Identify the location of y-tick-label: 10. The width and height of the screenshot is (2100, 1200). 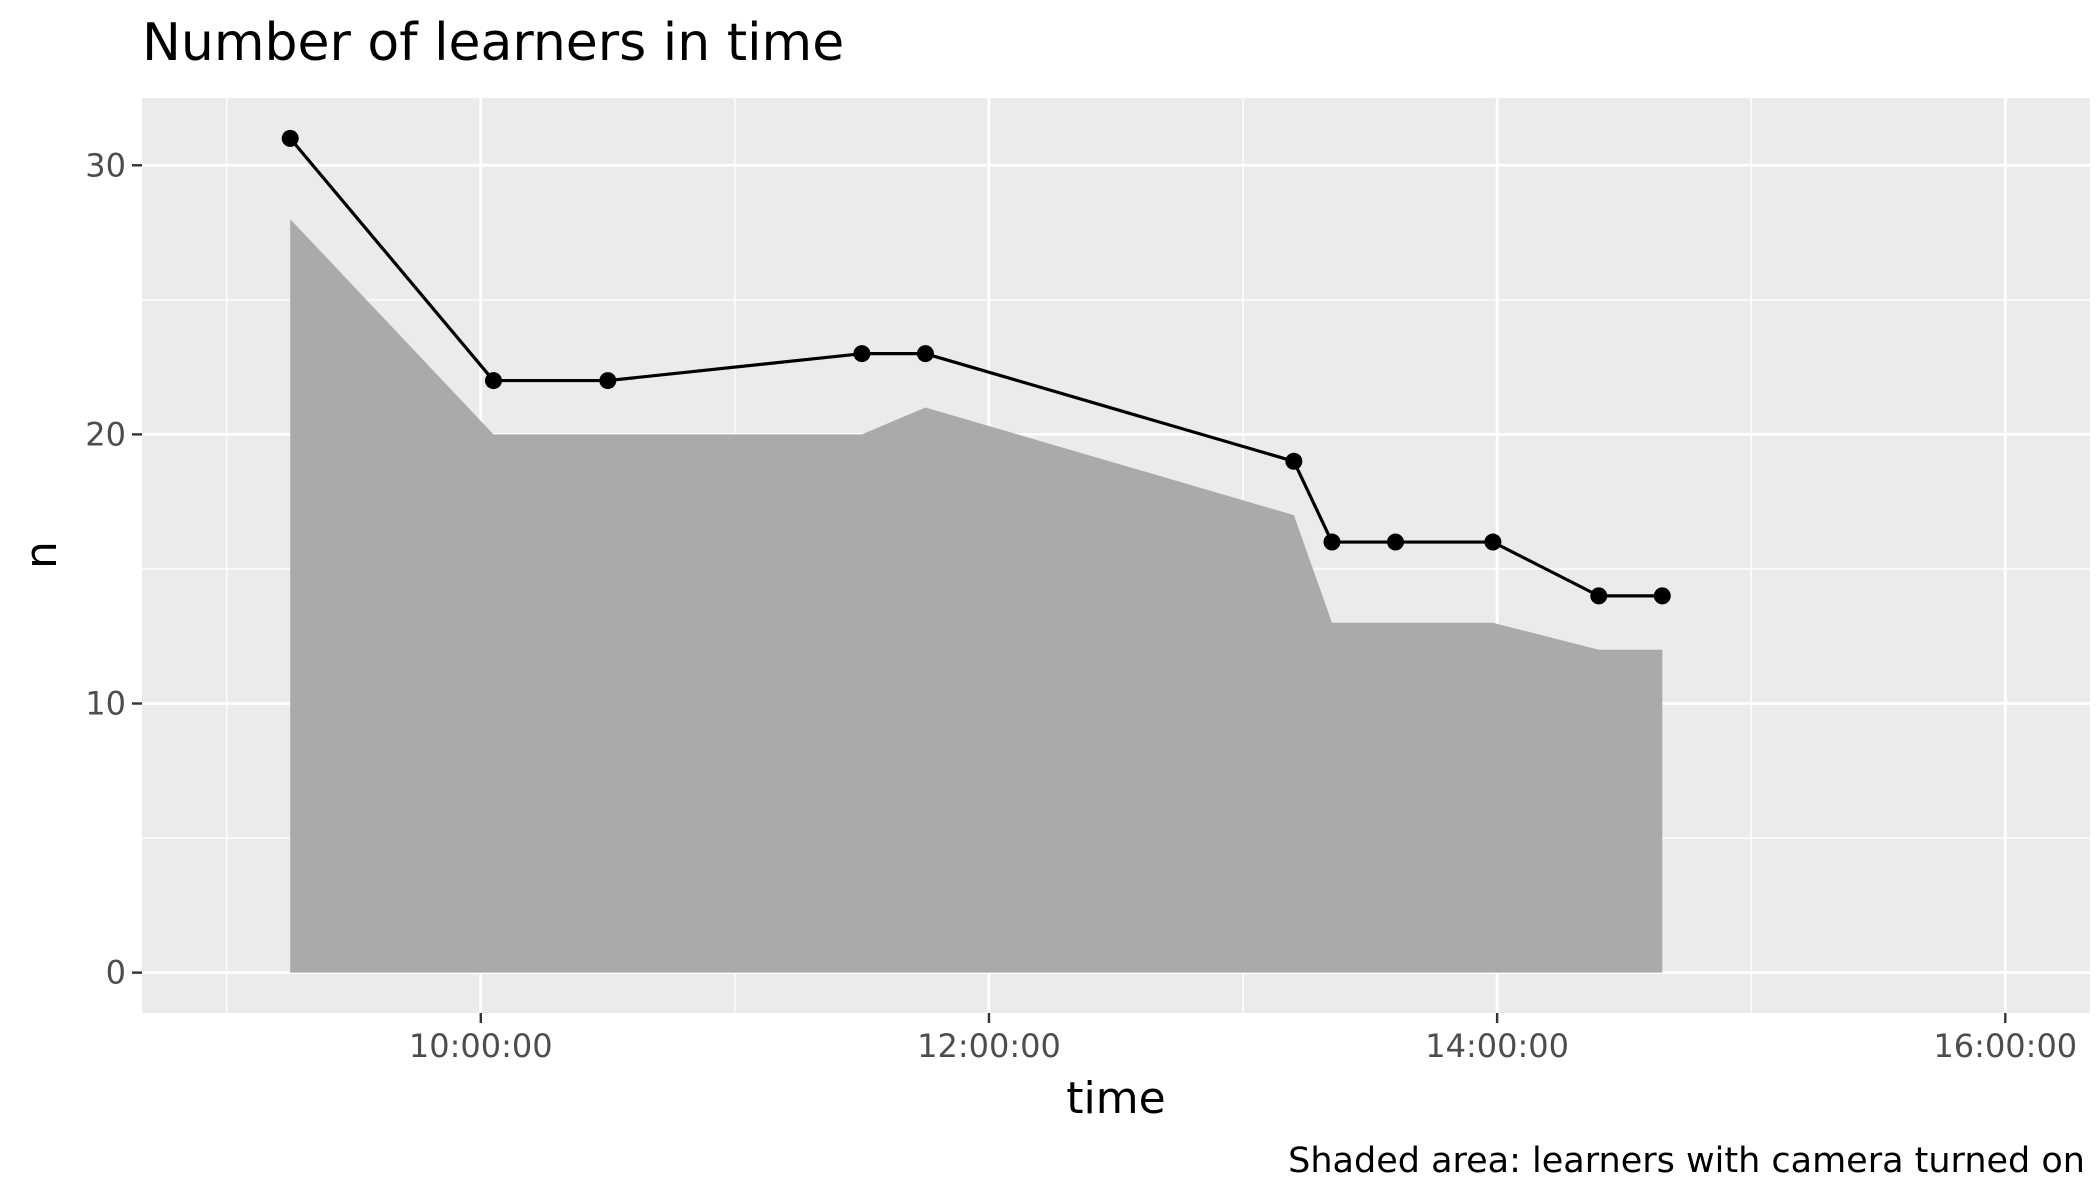
(105, 704).